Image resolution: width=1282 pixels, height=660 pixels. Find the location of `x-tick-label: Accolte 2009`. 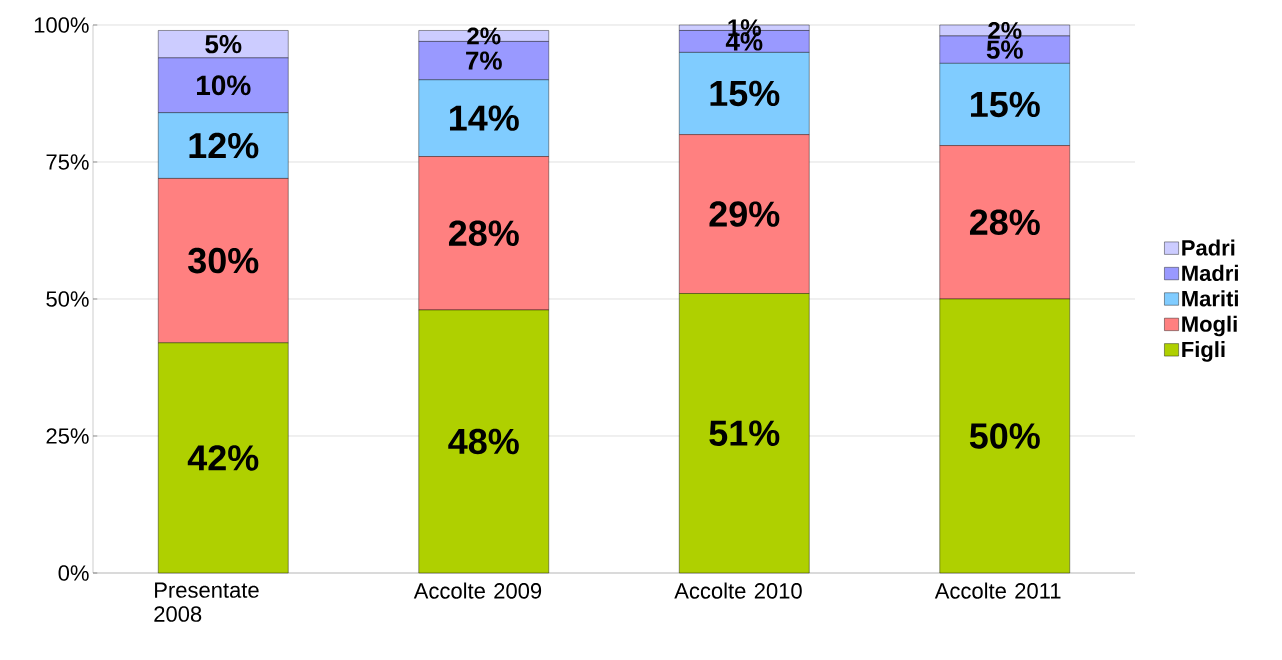

x-tick-label: Accolte 2009 is located at coordinates (477, 590).